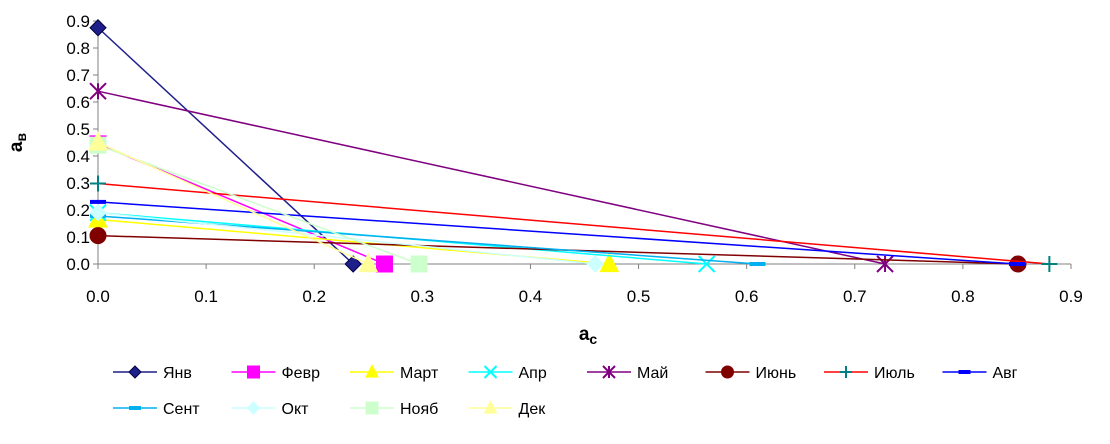  What do you see at coordinates (78, 183) in the screenshot?
I see `y-tick-label: 0.3` at bounding box center [78, 183].